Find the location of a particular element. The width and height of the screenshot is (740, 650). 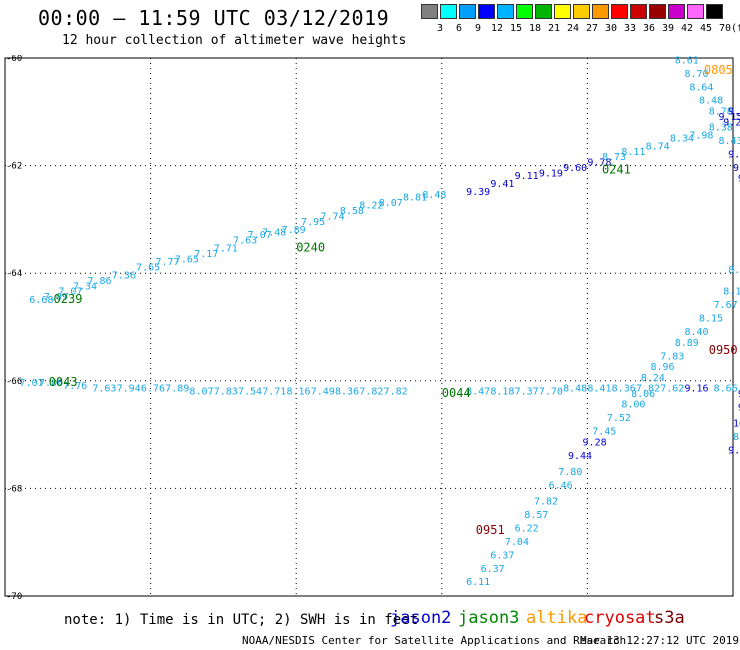

pass-time-label: 0240 is located at coordinates (310, 248).